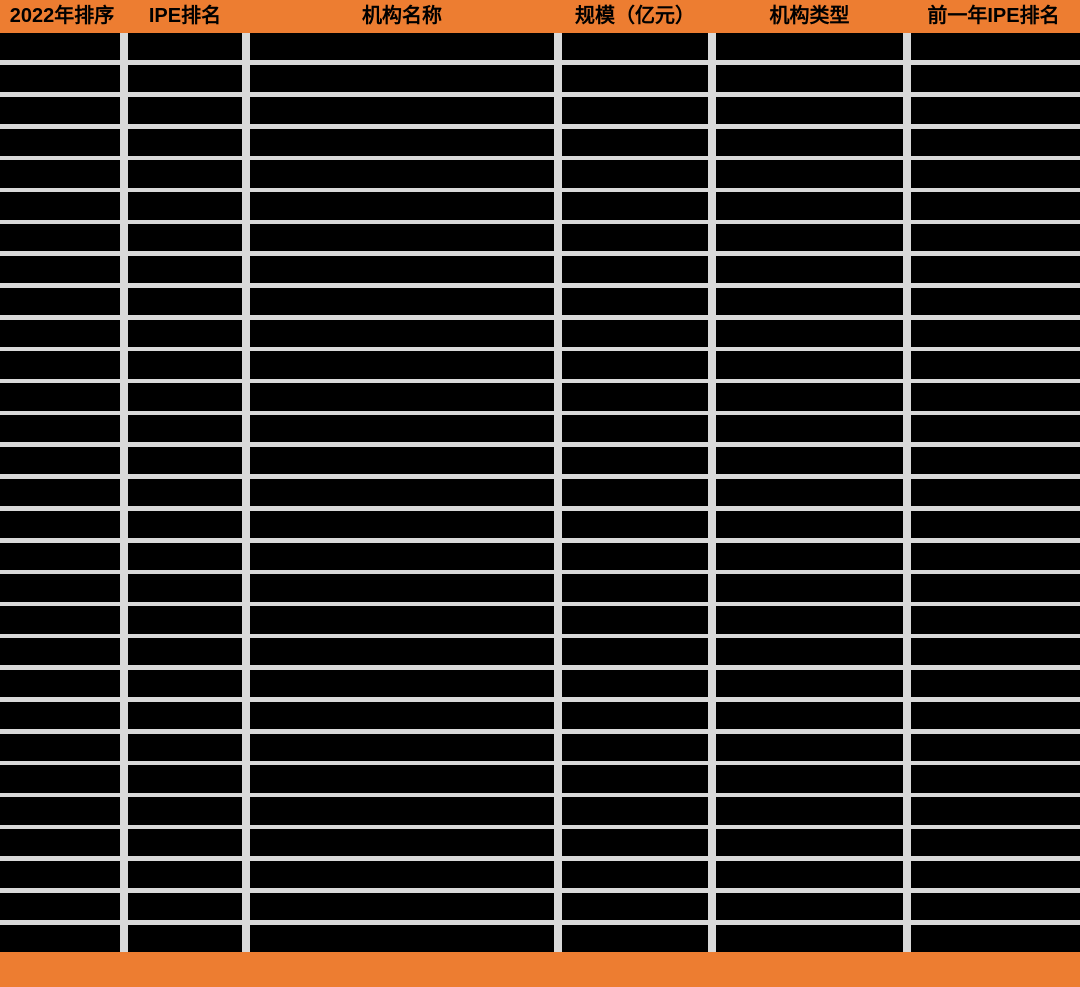 This screenshot has height=987, width=1080. Describe the element at coordinates (993, 16) in the screenshot. I see `column-header-prev-rank: 前一年IPE排名` at that location.